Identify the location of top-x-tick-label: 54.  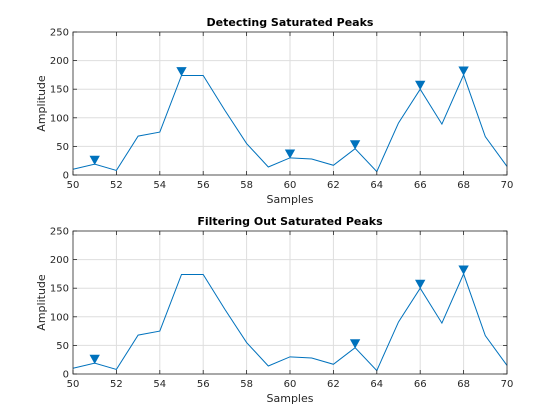
(159, 185).